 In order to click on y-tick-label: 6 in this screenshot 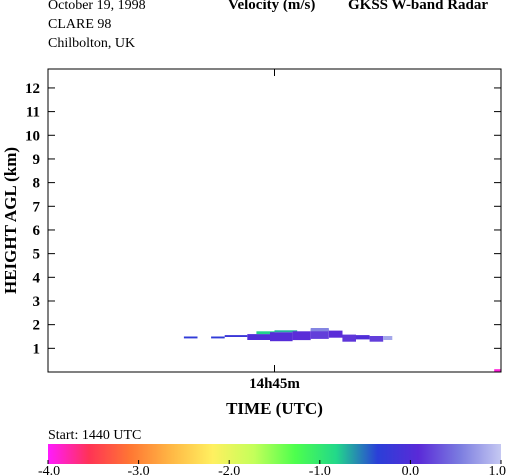, I will do `click(37, 231)`.